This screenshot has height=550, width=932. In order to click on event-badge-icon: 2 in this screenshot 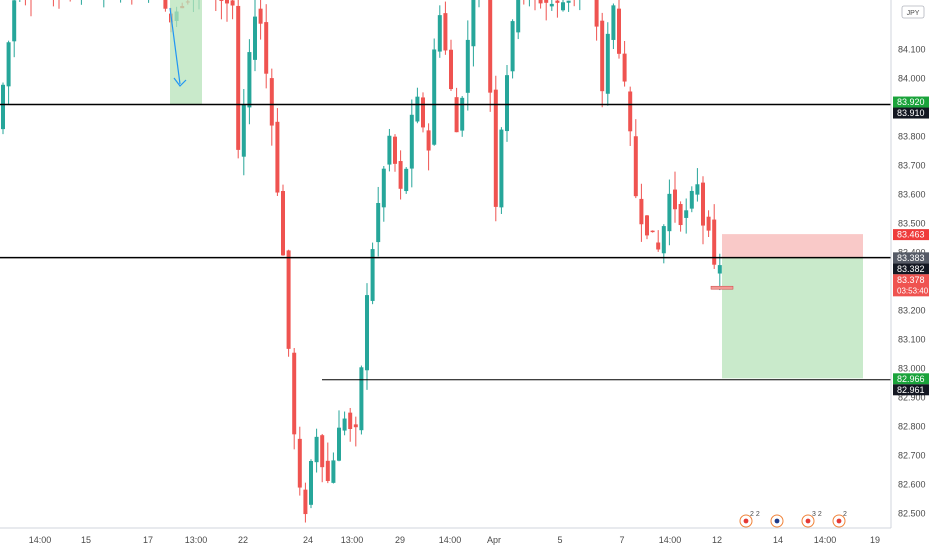, I will do `click(839, 519)`.